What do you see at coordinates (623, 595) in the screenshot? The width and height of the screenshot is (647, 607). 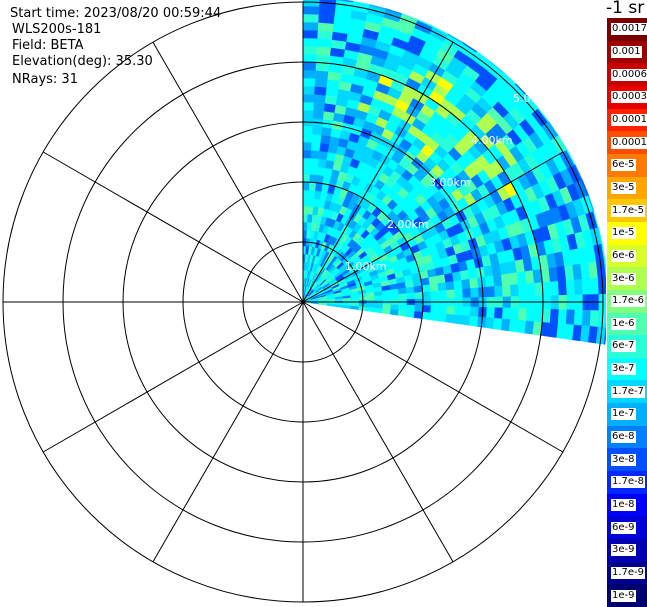 I see `colorbar-tick-label: 1e-9` at bounding box center [623, 595].